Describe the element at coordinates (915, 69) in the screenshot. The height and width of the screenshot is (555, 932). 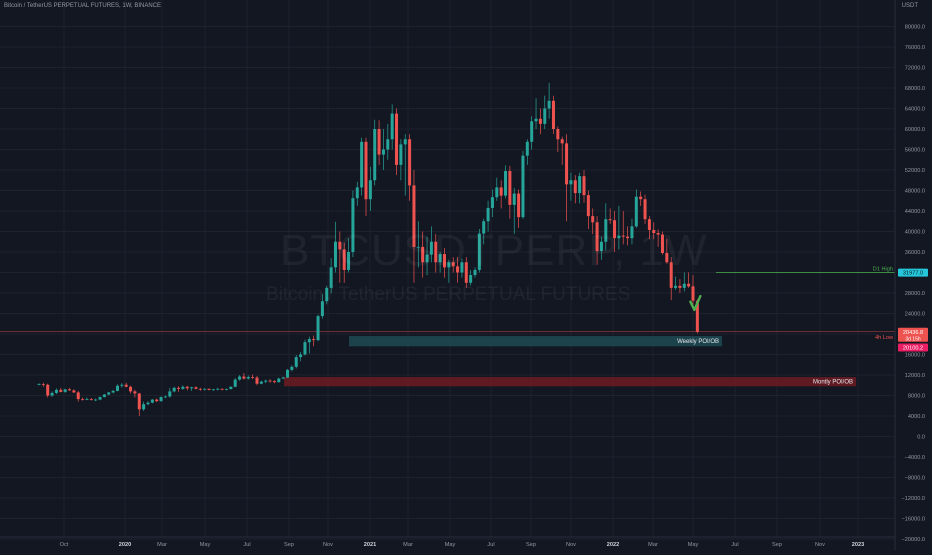
I see `y-tick-label: 72000.0` at that location.